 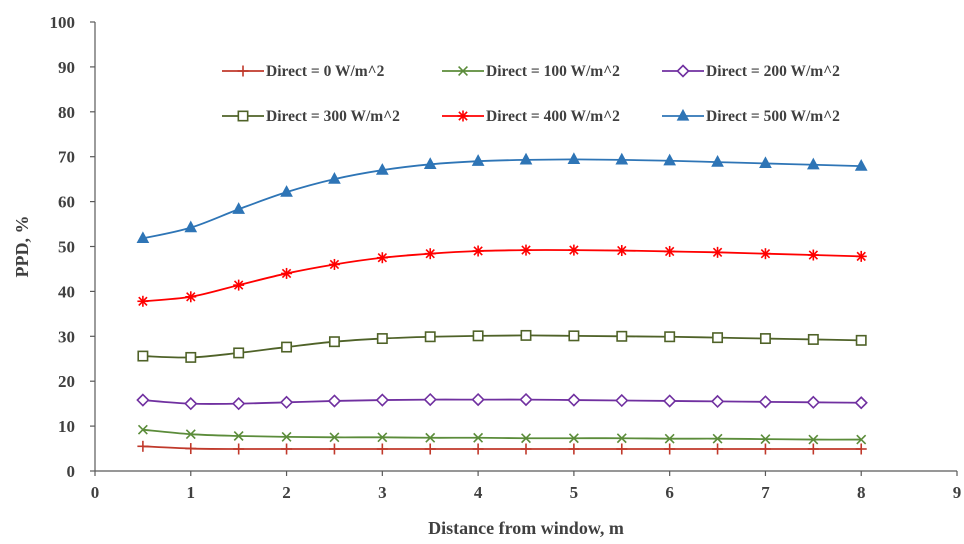 I want to click on legend-label: Direct = 100 W/m^2, so click(x=553, y=71).